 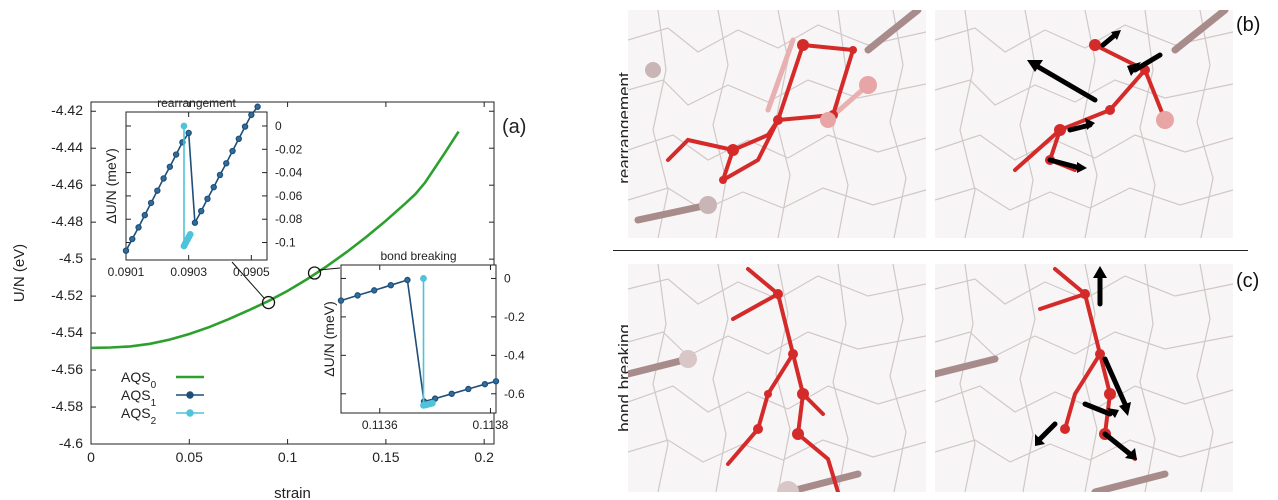 What do you see at coordinates (484, 457) in the screenshot?
I see `x-tick-label: 0.2` at bounding box center [484, 457].